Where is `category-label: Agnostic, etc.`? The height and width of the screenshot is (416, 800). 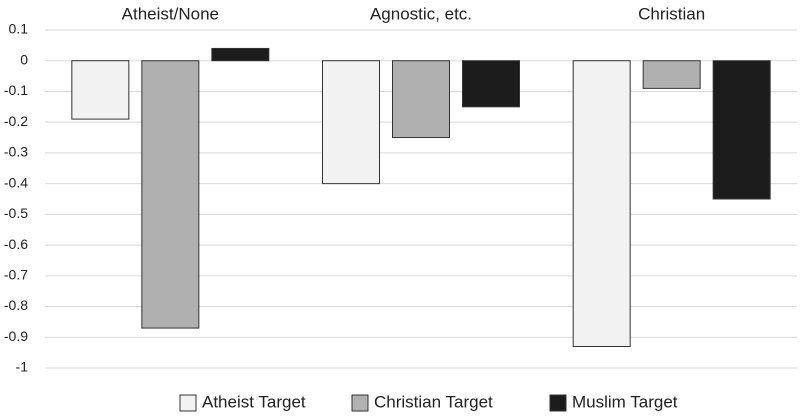
category-label: Agnostic, etc. is located at coordinates (421, 13).